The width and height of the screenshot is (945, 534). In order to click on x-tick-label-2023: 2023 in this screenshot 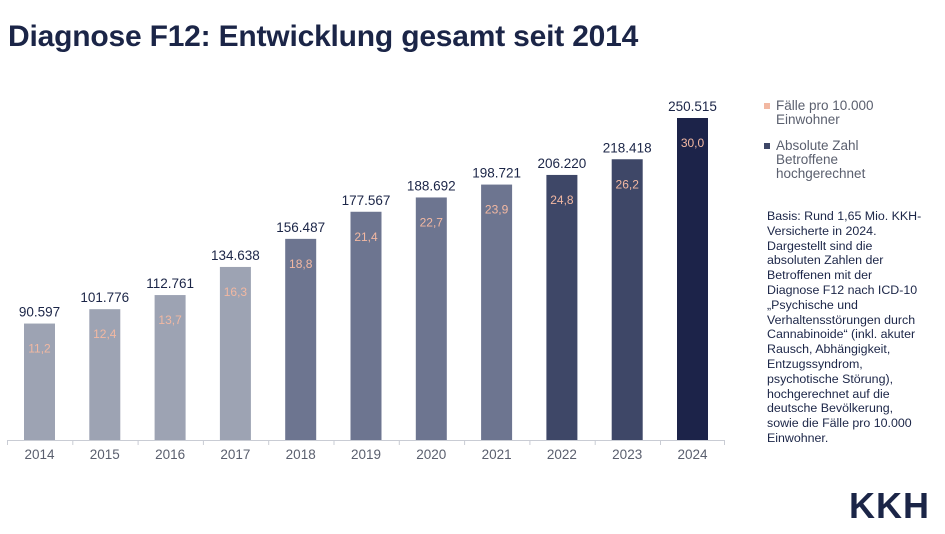, I will do `click(627, 454)`.